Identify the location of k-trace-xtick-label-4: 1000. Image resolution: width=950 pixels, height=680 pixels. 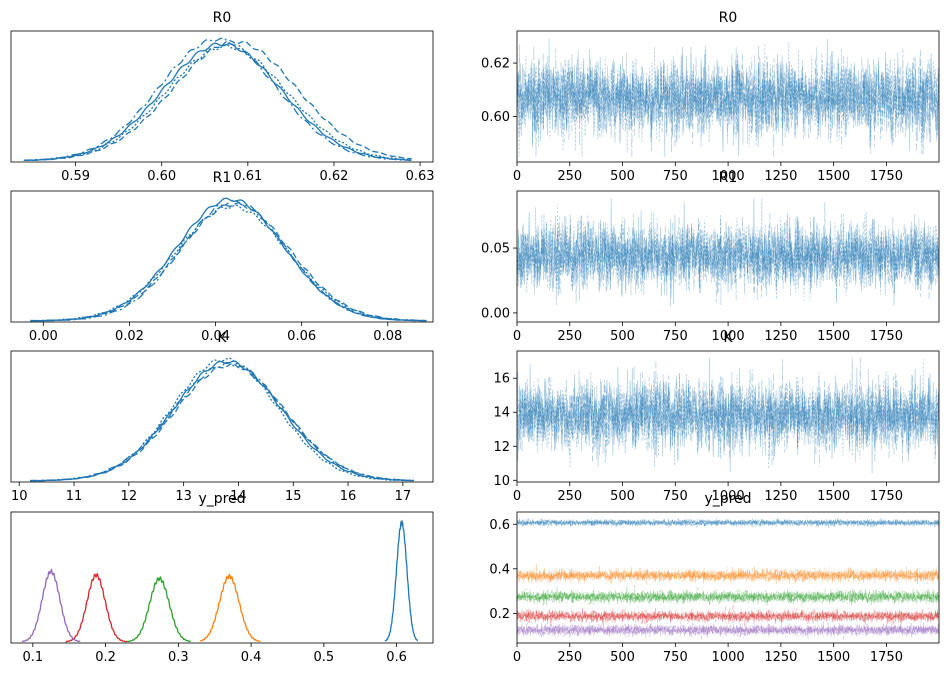
(728, 496).